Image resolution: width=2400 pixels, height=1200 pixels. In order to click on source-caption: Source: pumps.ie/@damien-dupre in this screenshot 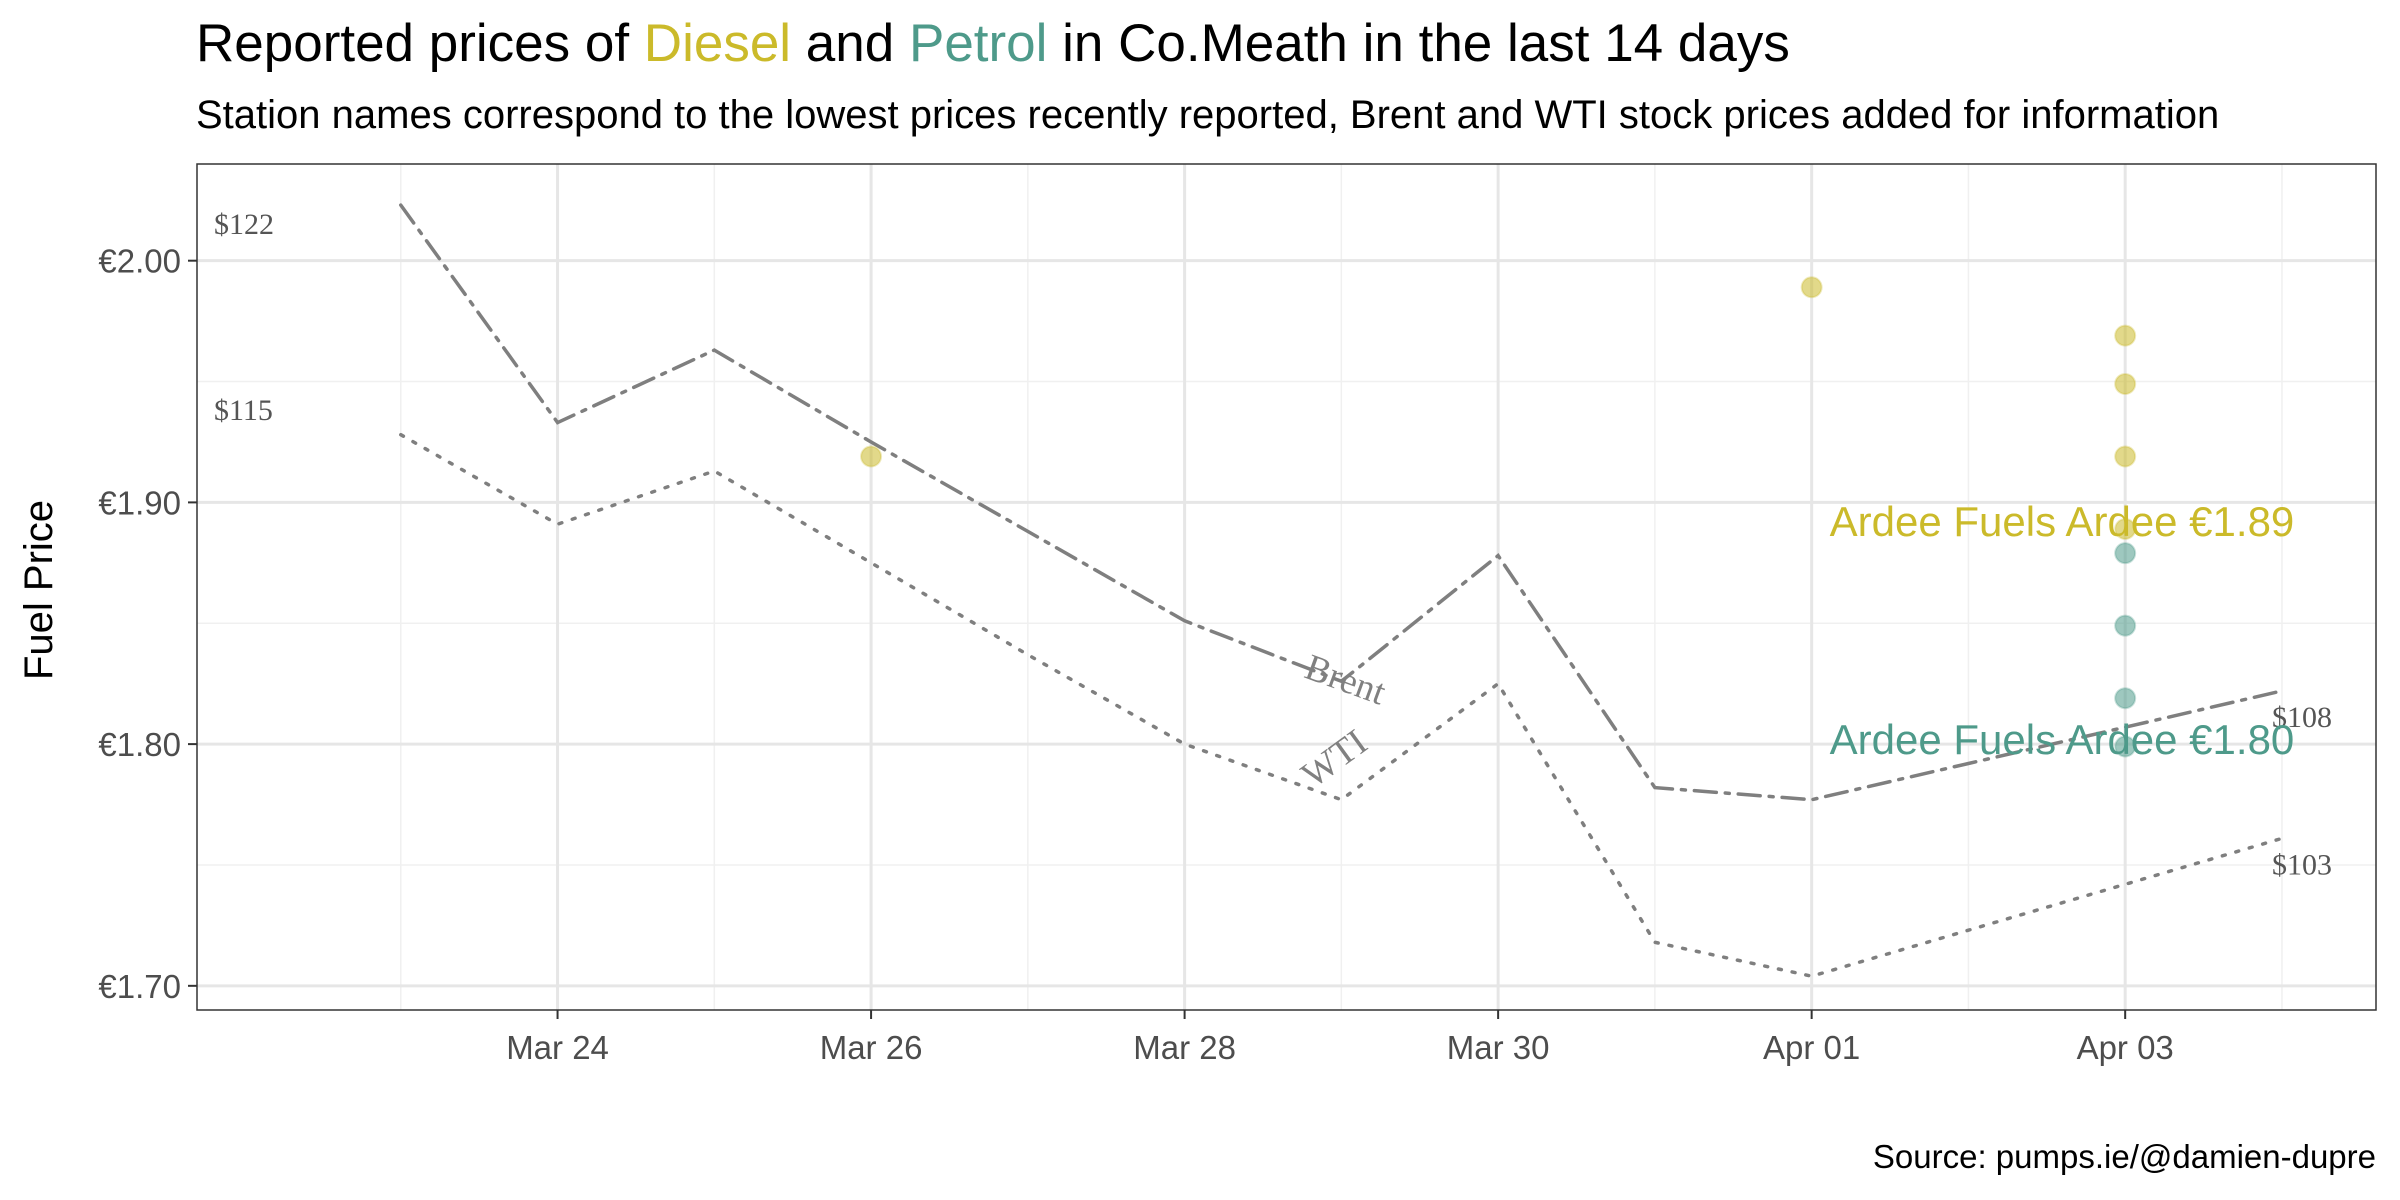, I will do `click(2124, 1156)`.